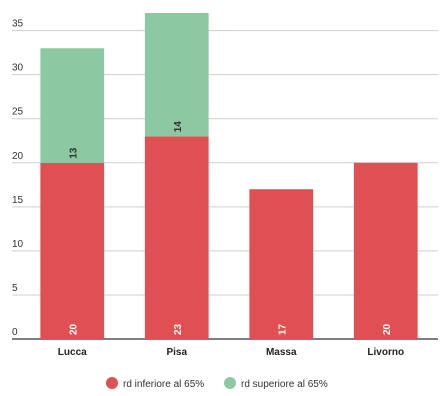 This screenshot has width=447, height=396. I want to click on y-tick-label: 10, so click(18, 244).